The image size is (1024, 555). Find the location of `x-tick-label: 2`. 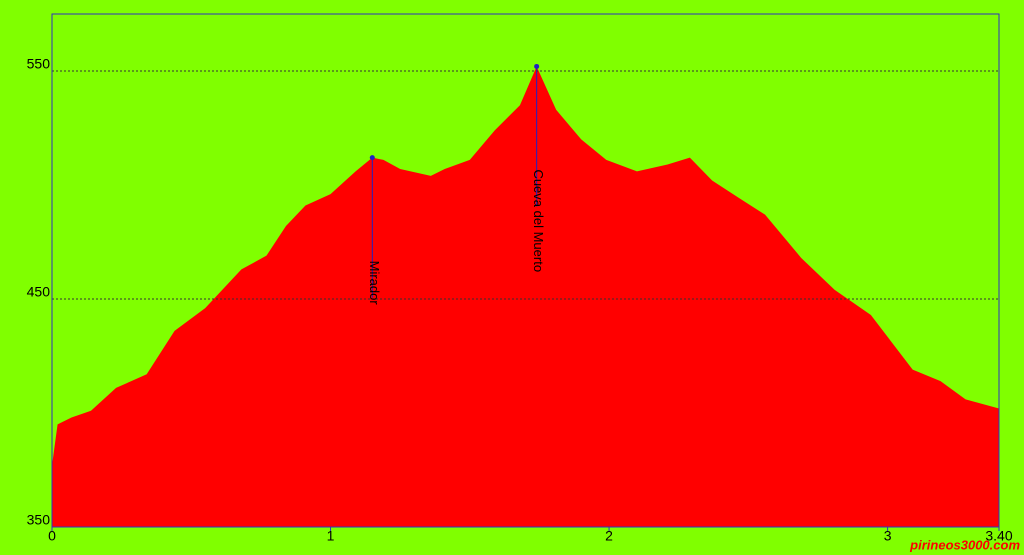

x-tick-label: 2 is located at coordinates (609, 536).